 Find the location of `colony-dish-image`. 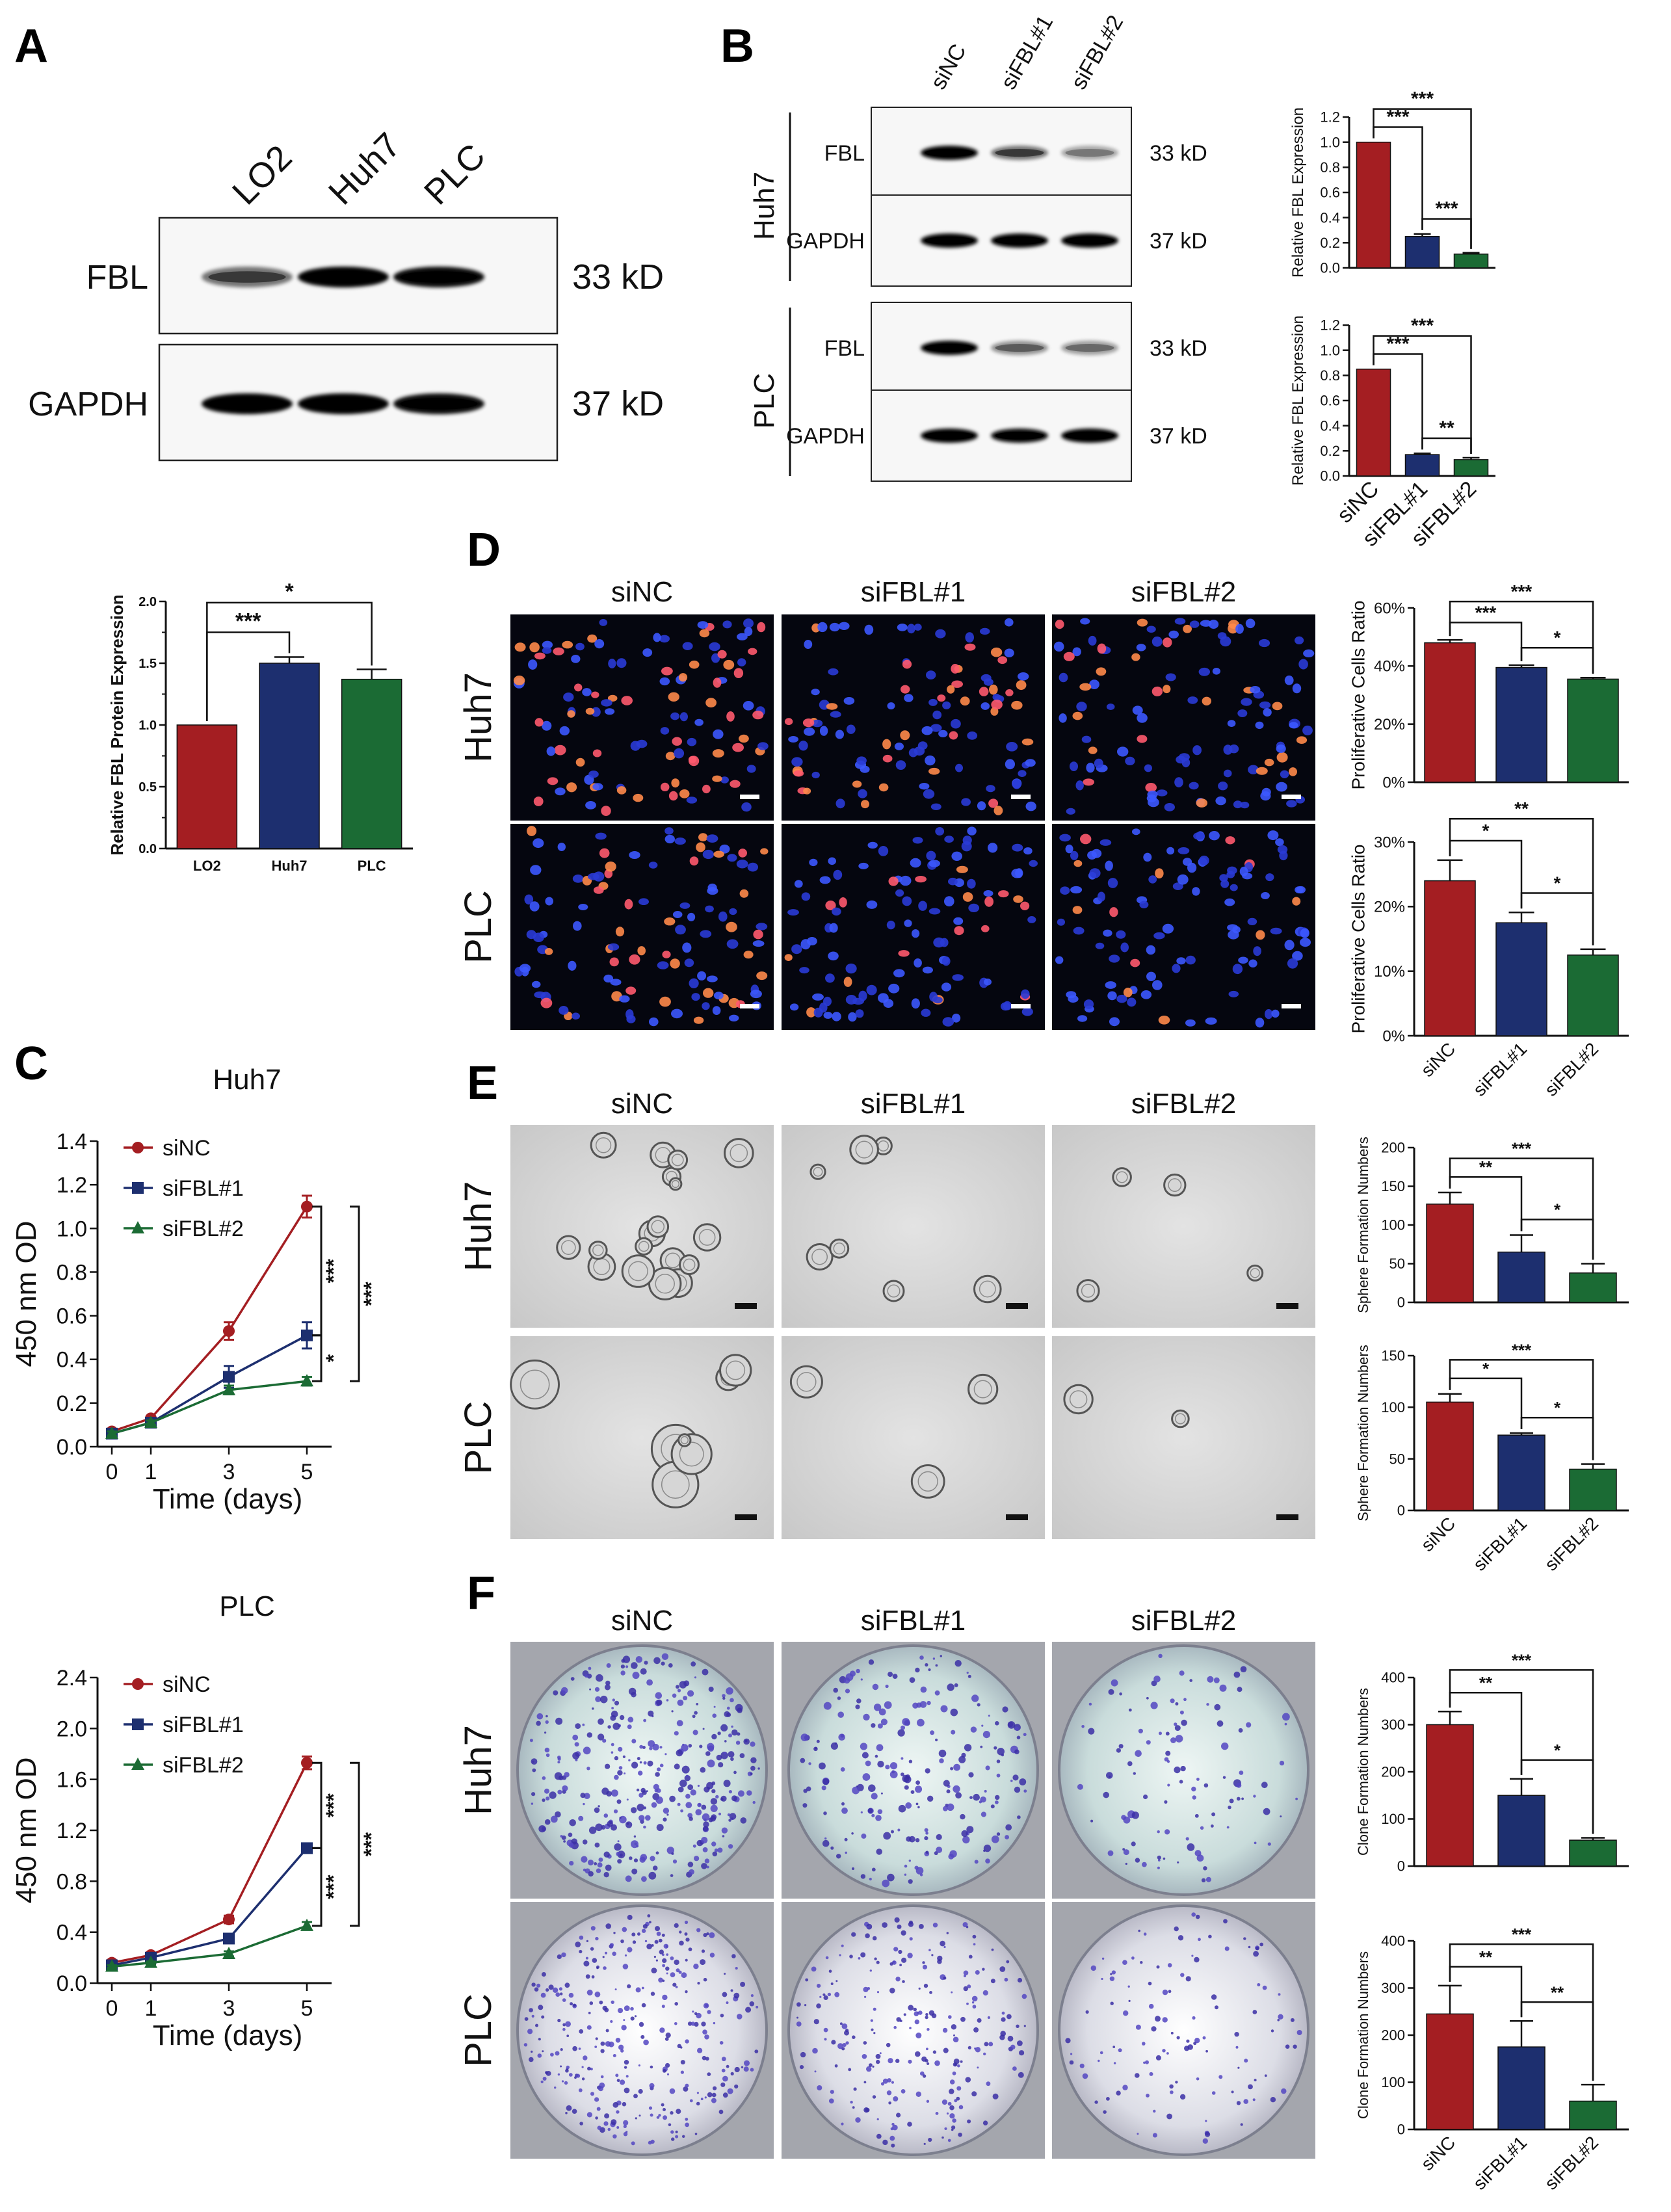

colony-dish-image is located at coordinates (913, 1771).